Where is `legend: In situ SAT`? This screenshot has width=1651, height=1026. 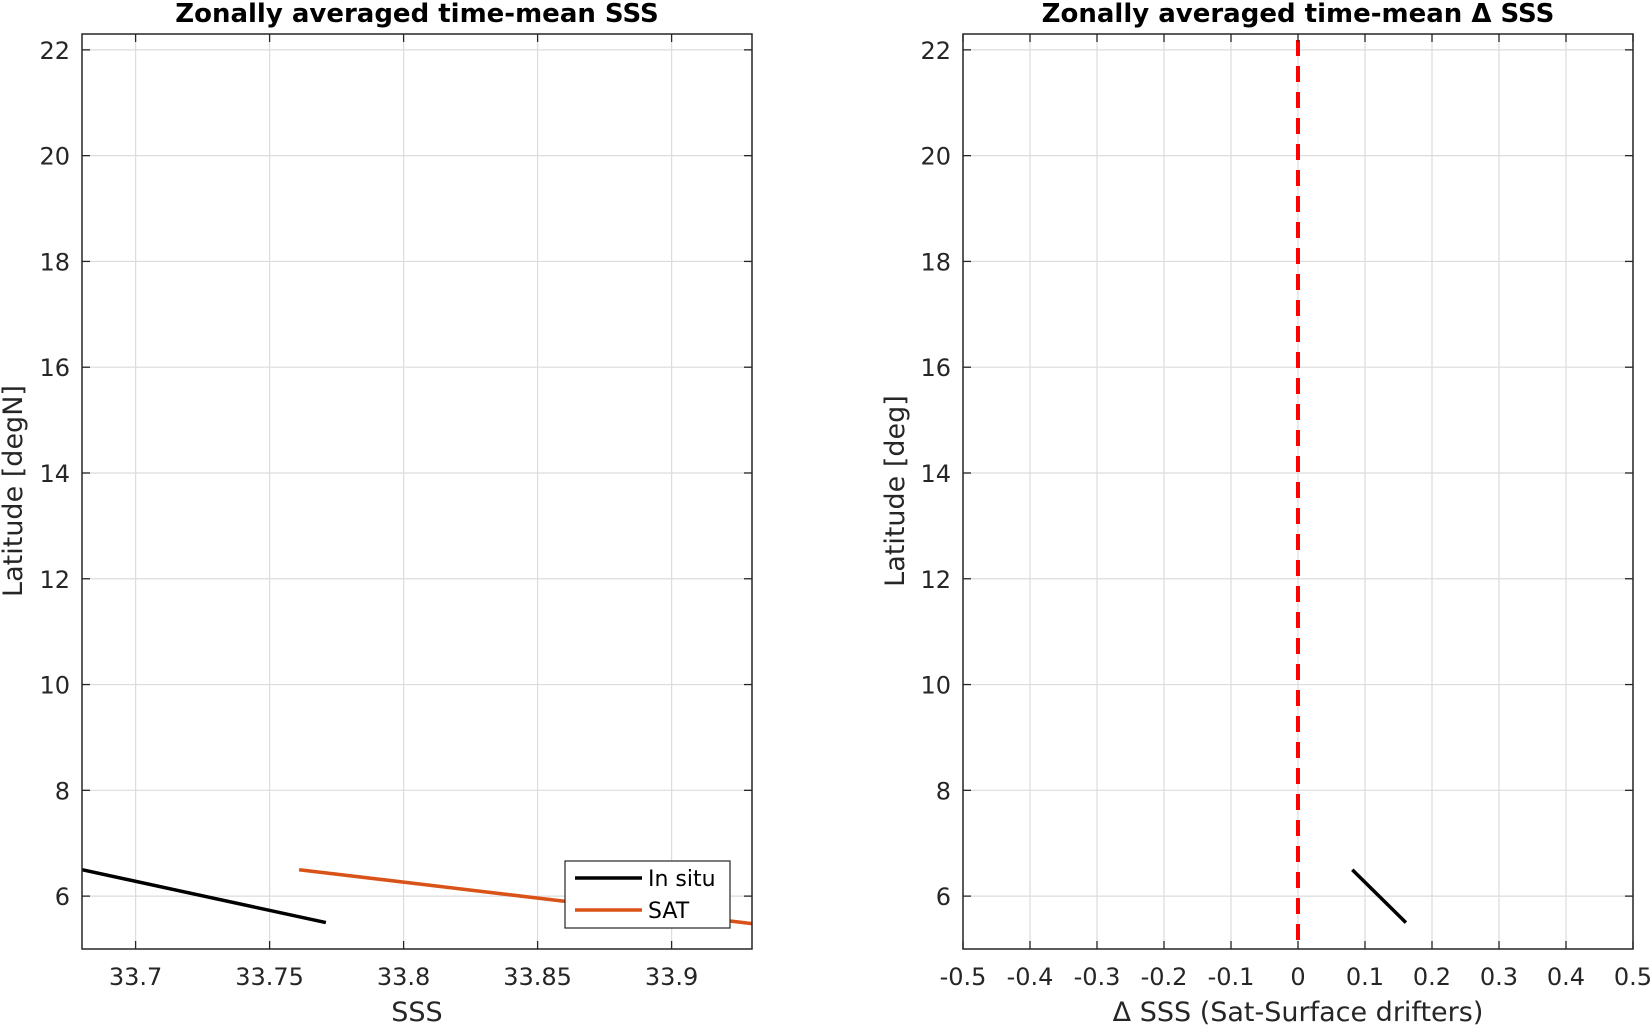
legend: In situ SAT is located at coordinates (647, 894).